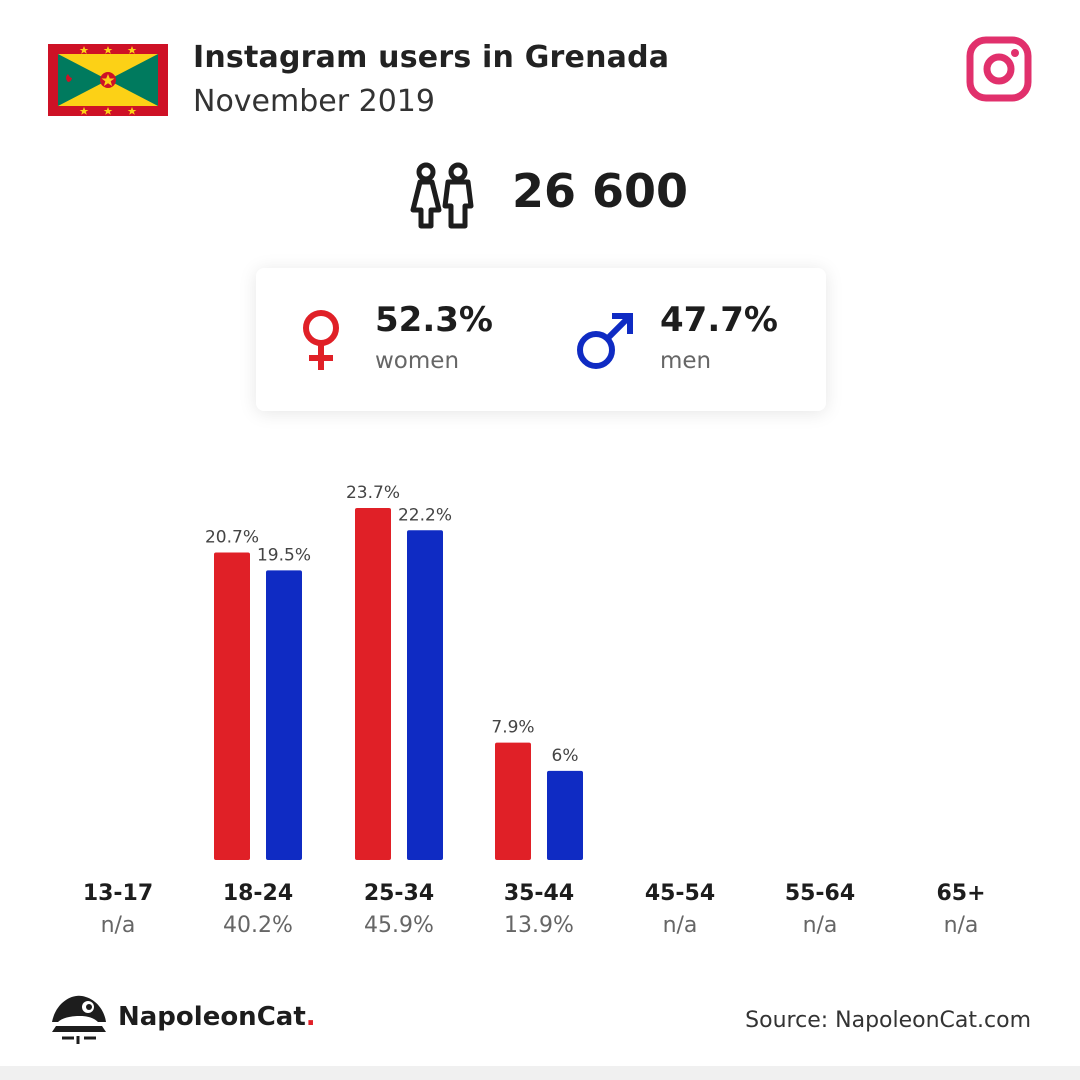 Image resolution: width=1080 pixels, height=1080 pixels. Describe the element at coordinates (540, 1073) in the screenshot. I see `bottom-strip` at that location.